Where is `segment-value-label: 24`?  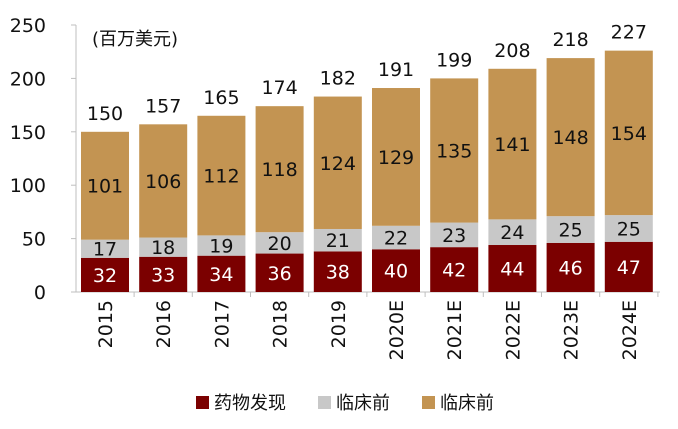 segment-value-label: 24 is located at coordinates (512, 233).